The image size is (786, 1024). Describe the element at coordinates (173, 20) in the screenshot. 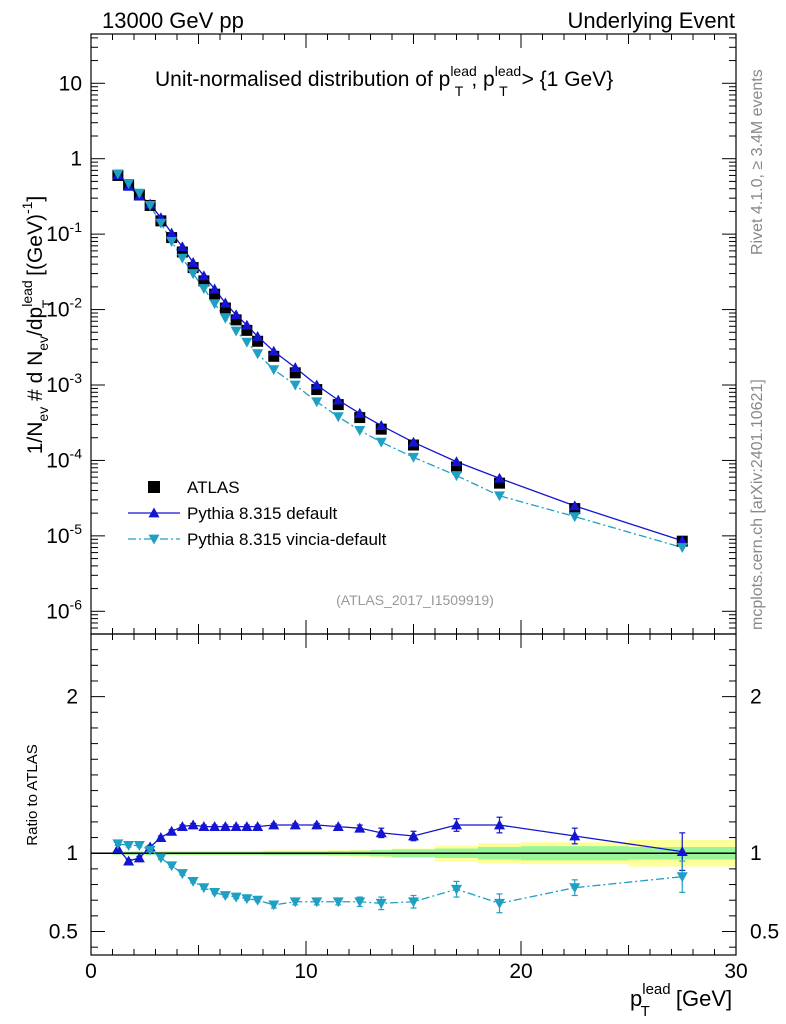

I see `header-left: 13000 GeV pp` at that location.